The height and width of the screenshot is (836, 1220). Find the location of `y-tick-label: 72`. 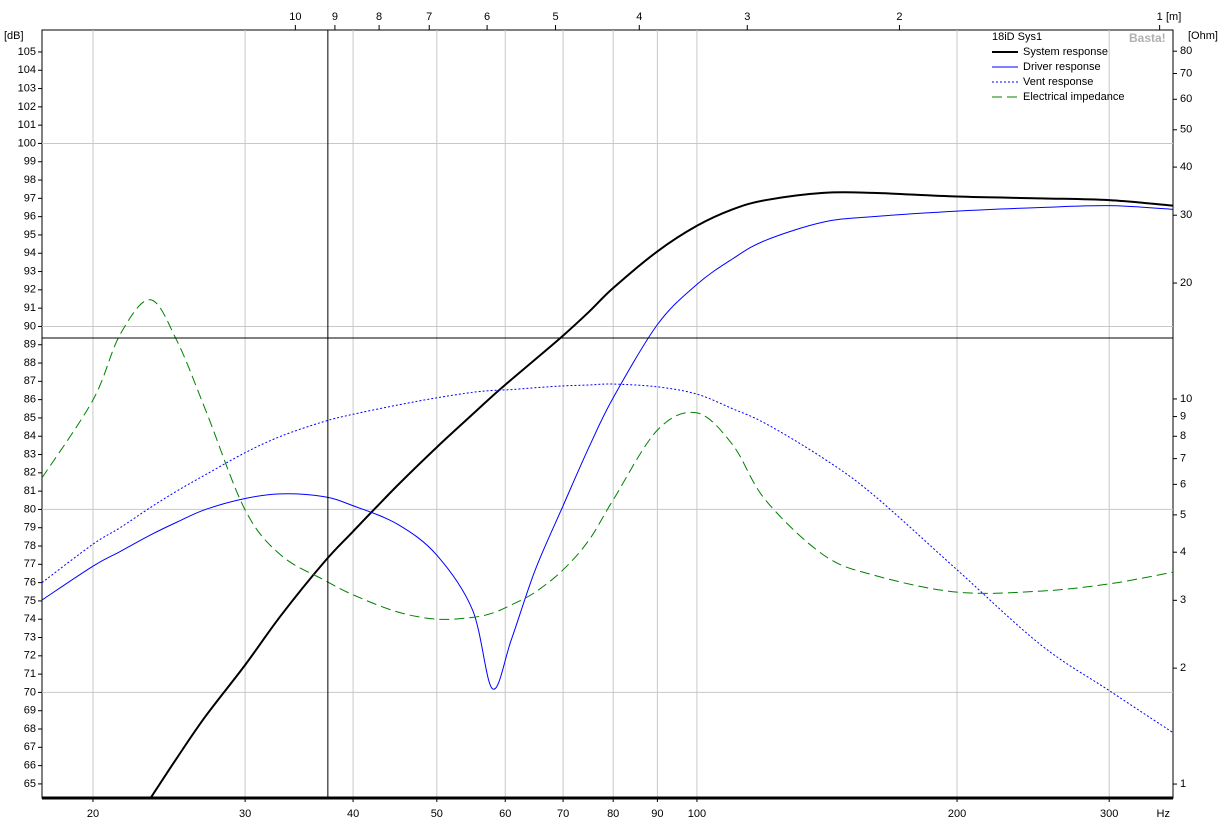

y-tick-label: 72 is located at coordinates (30, 656).